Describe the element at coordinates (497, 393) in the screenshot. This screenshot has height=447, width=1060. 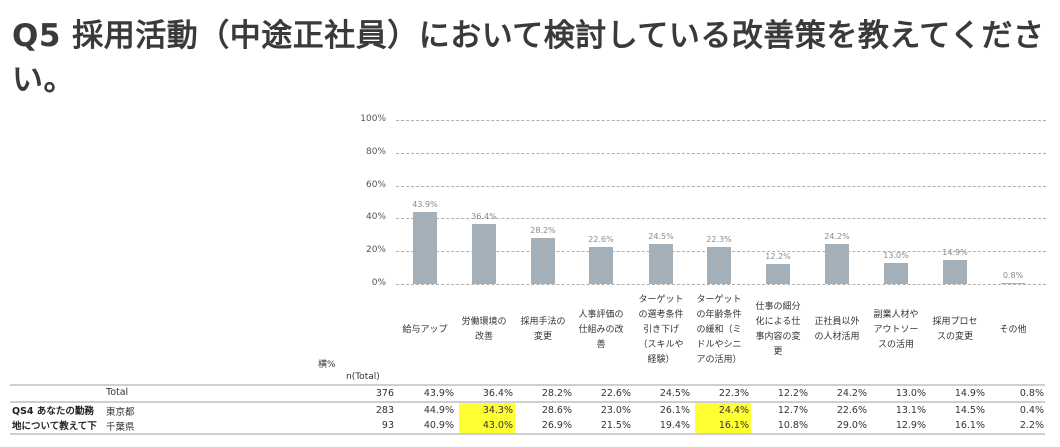
I see `table-cell: 36.4%` at that location.